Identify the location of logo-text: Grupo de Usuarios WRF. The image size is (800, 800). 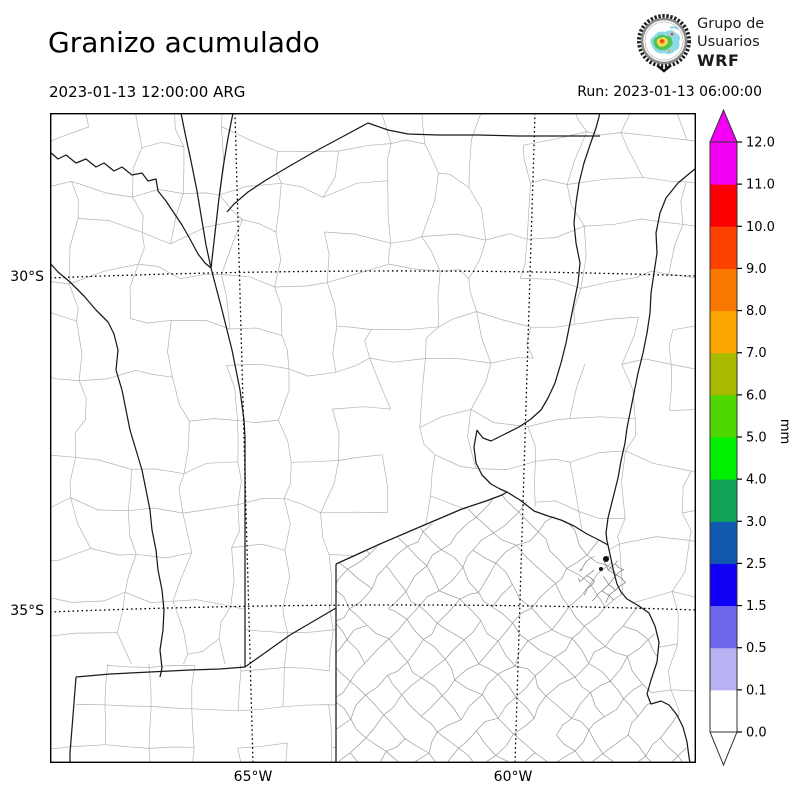
(730, 43).